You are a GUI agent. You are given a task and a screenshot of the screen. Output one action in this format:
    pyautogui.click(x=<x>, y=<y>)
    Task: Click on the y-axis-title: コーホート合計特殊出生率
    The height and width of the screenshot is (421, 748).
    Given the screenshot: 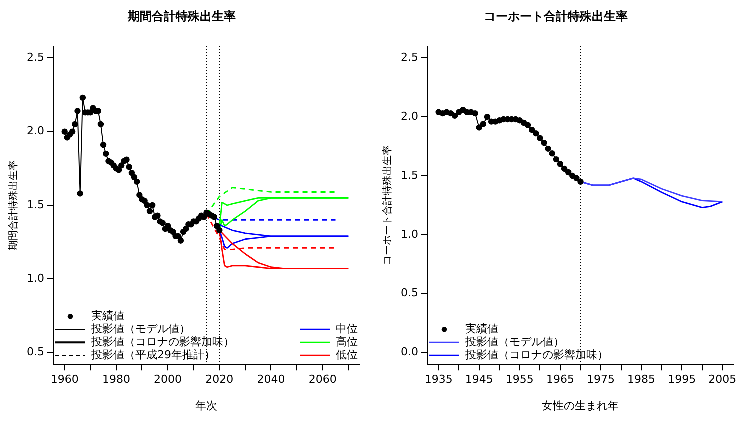 What is the action you would take?
    pyautogui.click(x=388, y=206)
    